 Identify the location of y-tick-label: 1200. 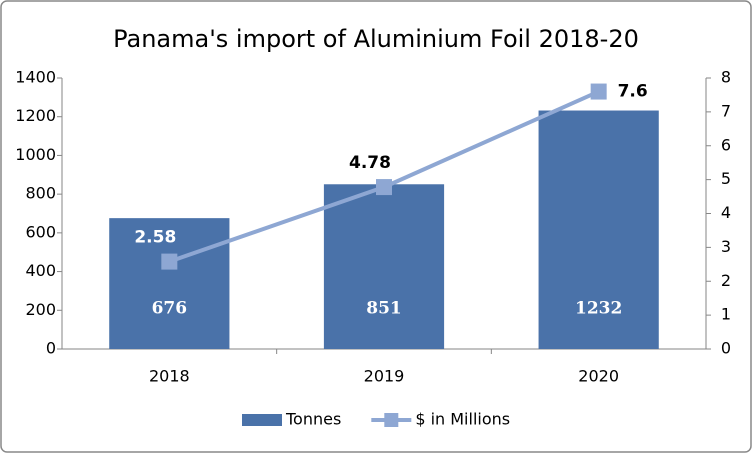
(35, 115).